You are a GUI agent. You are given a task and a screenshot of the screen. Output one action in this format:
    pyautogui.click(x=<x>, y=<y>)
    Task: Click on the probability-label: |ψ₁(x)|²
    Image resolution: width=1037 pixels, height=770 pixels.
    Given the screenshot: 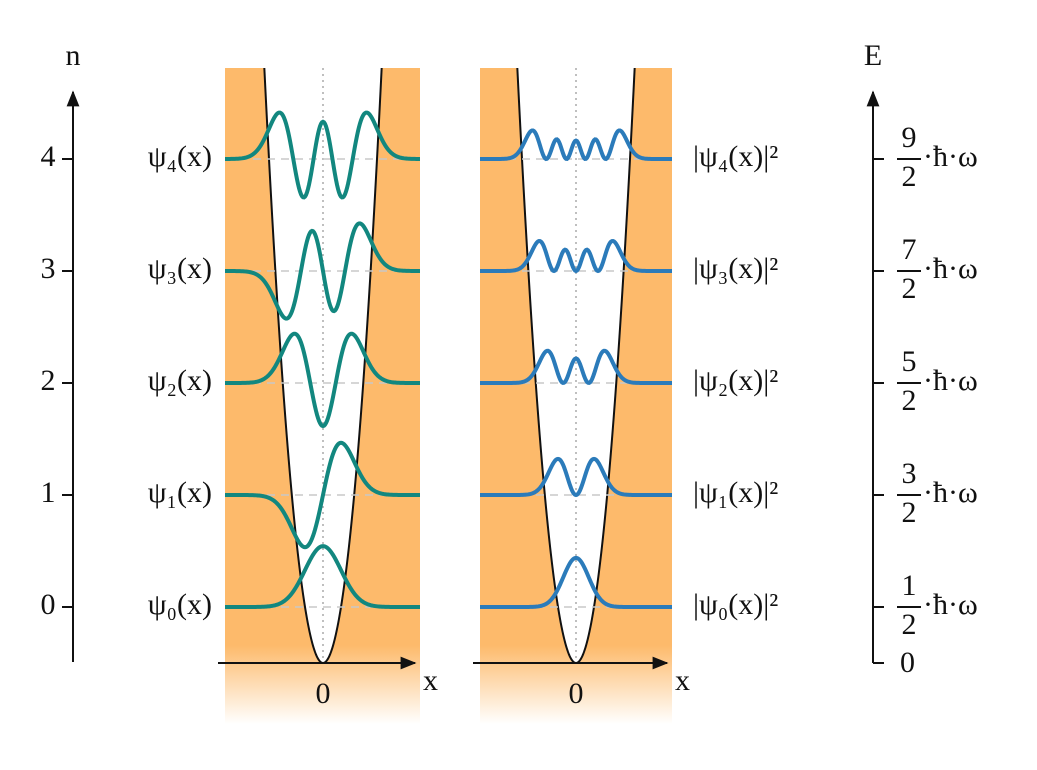 What is the action you would take?
    pyautogui.click(x=735, y=492)
    